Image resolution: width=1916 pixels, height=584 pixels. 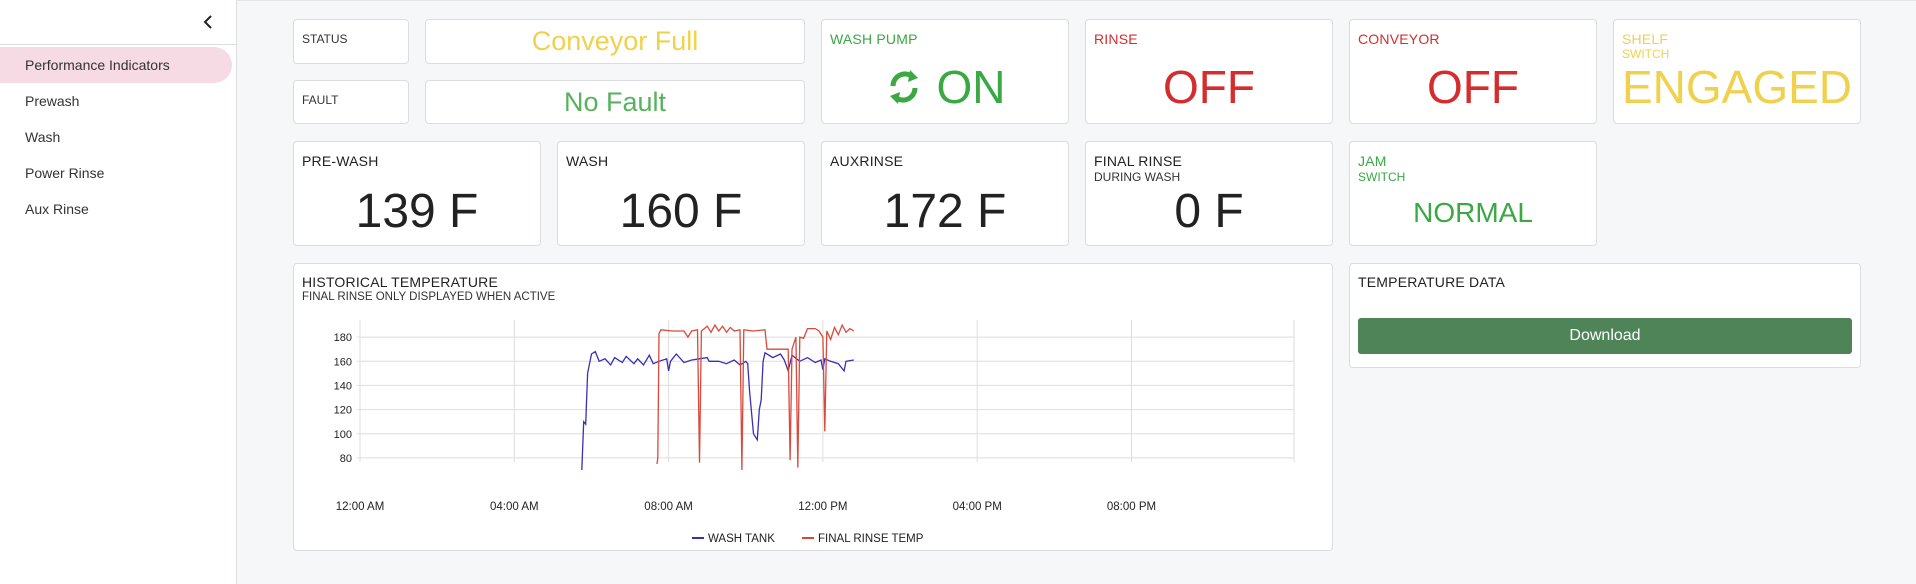 I want to click on sidebar-item-prewash: Prewash, so click(x=118, y=101).